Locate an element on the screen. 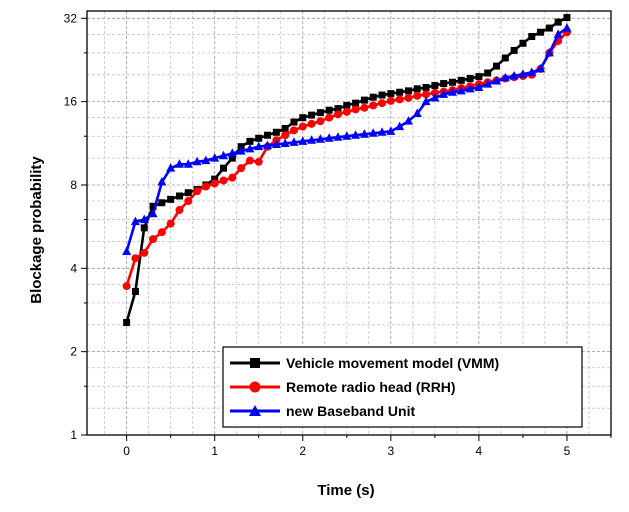 The height and width of the screenshot is (512, 629). legend-marker-bbu is located at coordinates (255, 410).